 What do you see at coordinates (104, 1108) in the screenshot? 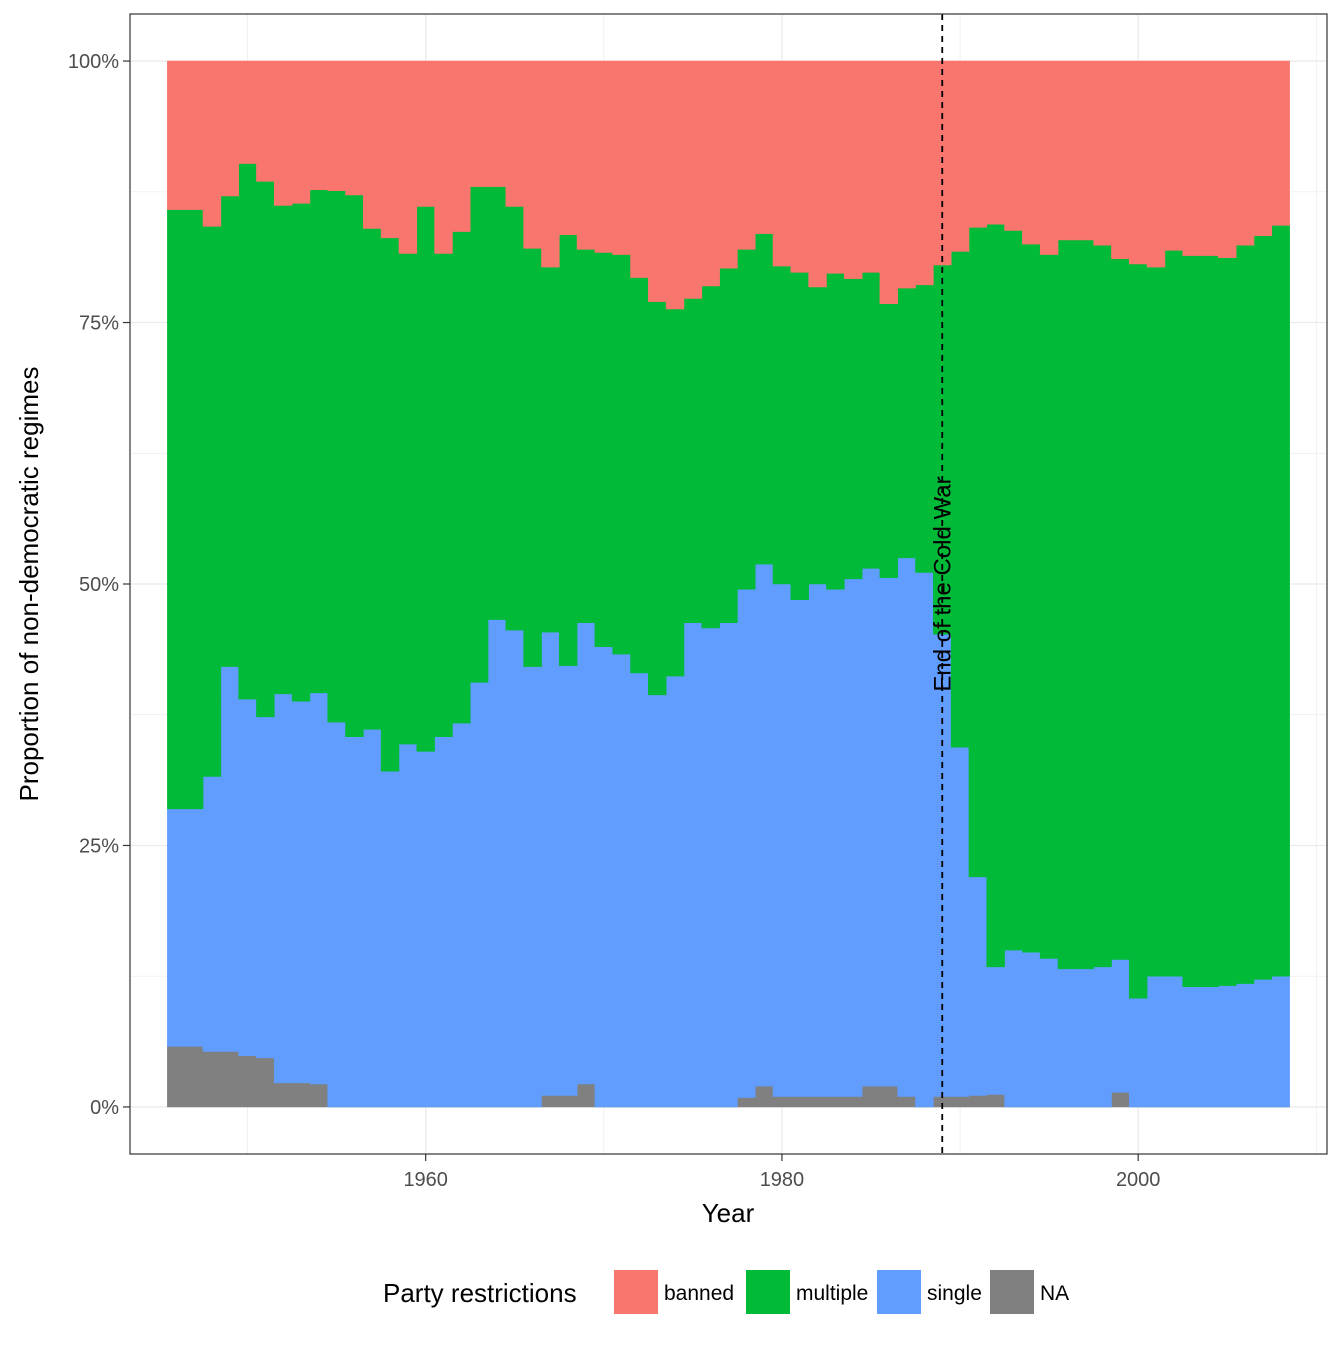
I see `y-tick-label: 0%` at bounding box center [104, 1108].